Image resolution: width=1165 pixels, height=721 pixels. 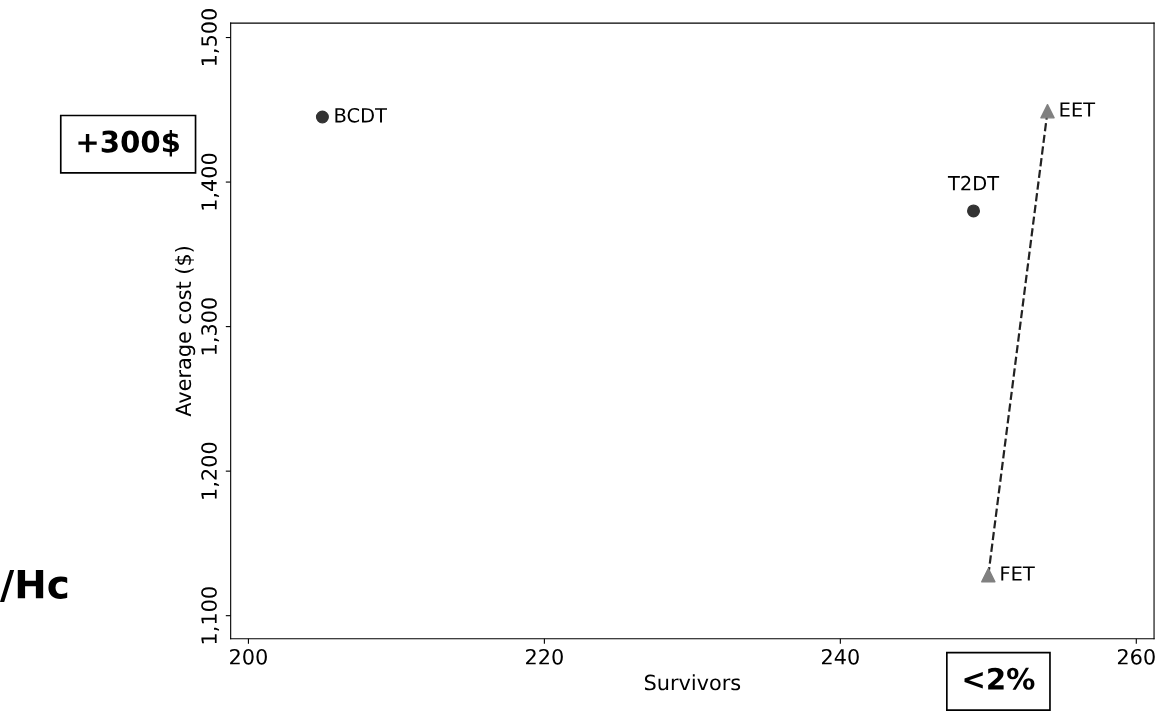 What do you see at coordinates (544, 656) in the screenshot?
I see `x-tick-label: 220` at bounding box center [544, 656].